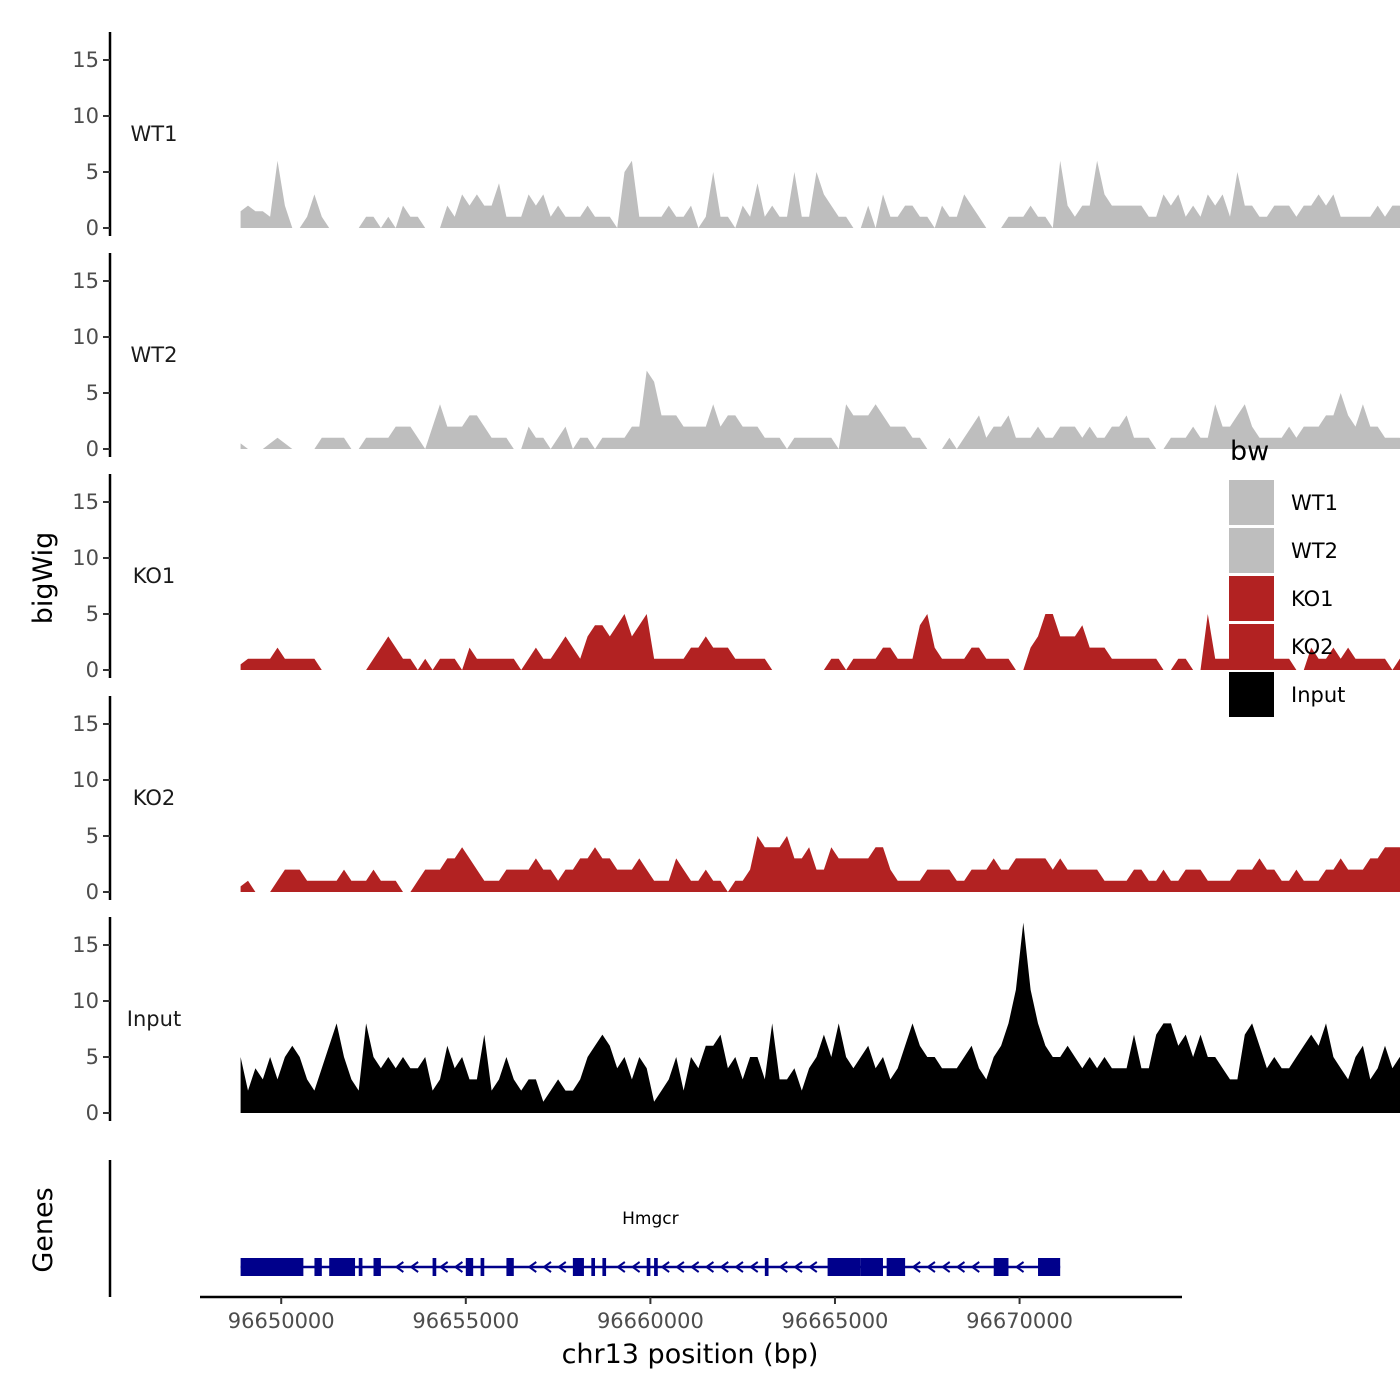 This screenshot has width=1400, height=1400. What do you see at coordinates (1287, 576) in the screenshot?
I see `legend: bw WT1 WT2 KO1 KO2 Input` at bounding box center [1287, 576].